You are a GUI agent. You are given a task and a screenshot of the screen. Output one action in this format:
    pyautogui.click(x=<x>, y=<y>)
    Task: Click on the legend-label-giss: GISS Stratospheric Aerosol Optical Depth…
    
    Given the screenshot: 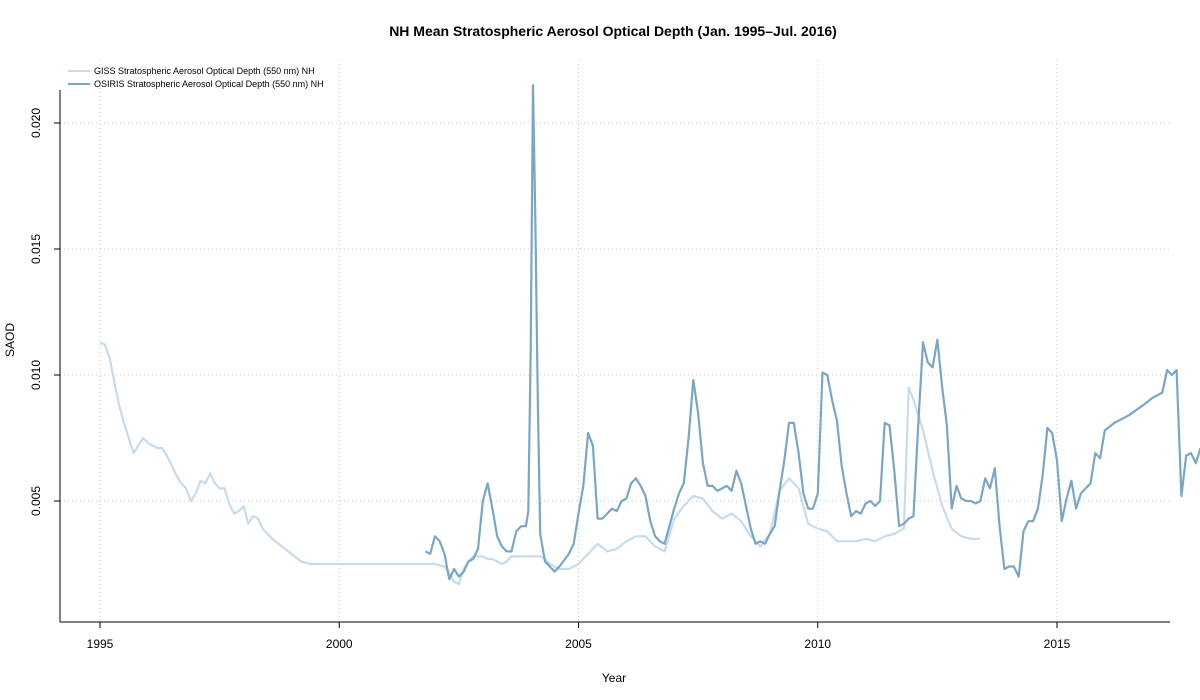 What is the action you would take?
    pyautogui.click(x=204, y=71)
    